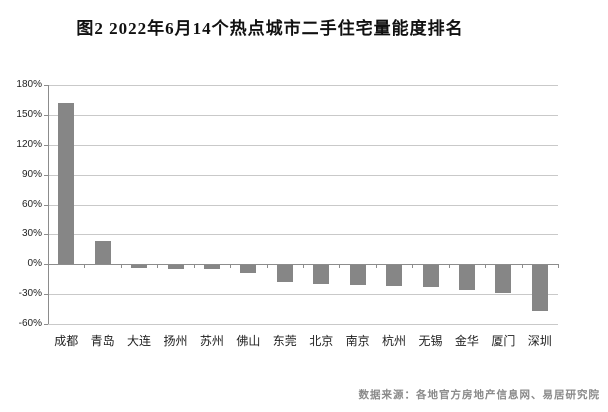  Describe the element at coordinates (466, 341) in the screenshot. I see `x-axis-label: 金华` at that location.